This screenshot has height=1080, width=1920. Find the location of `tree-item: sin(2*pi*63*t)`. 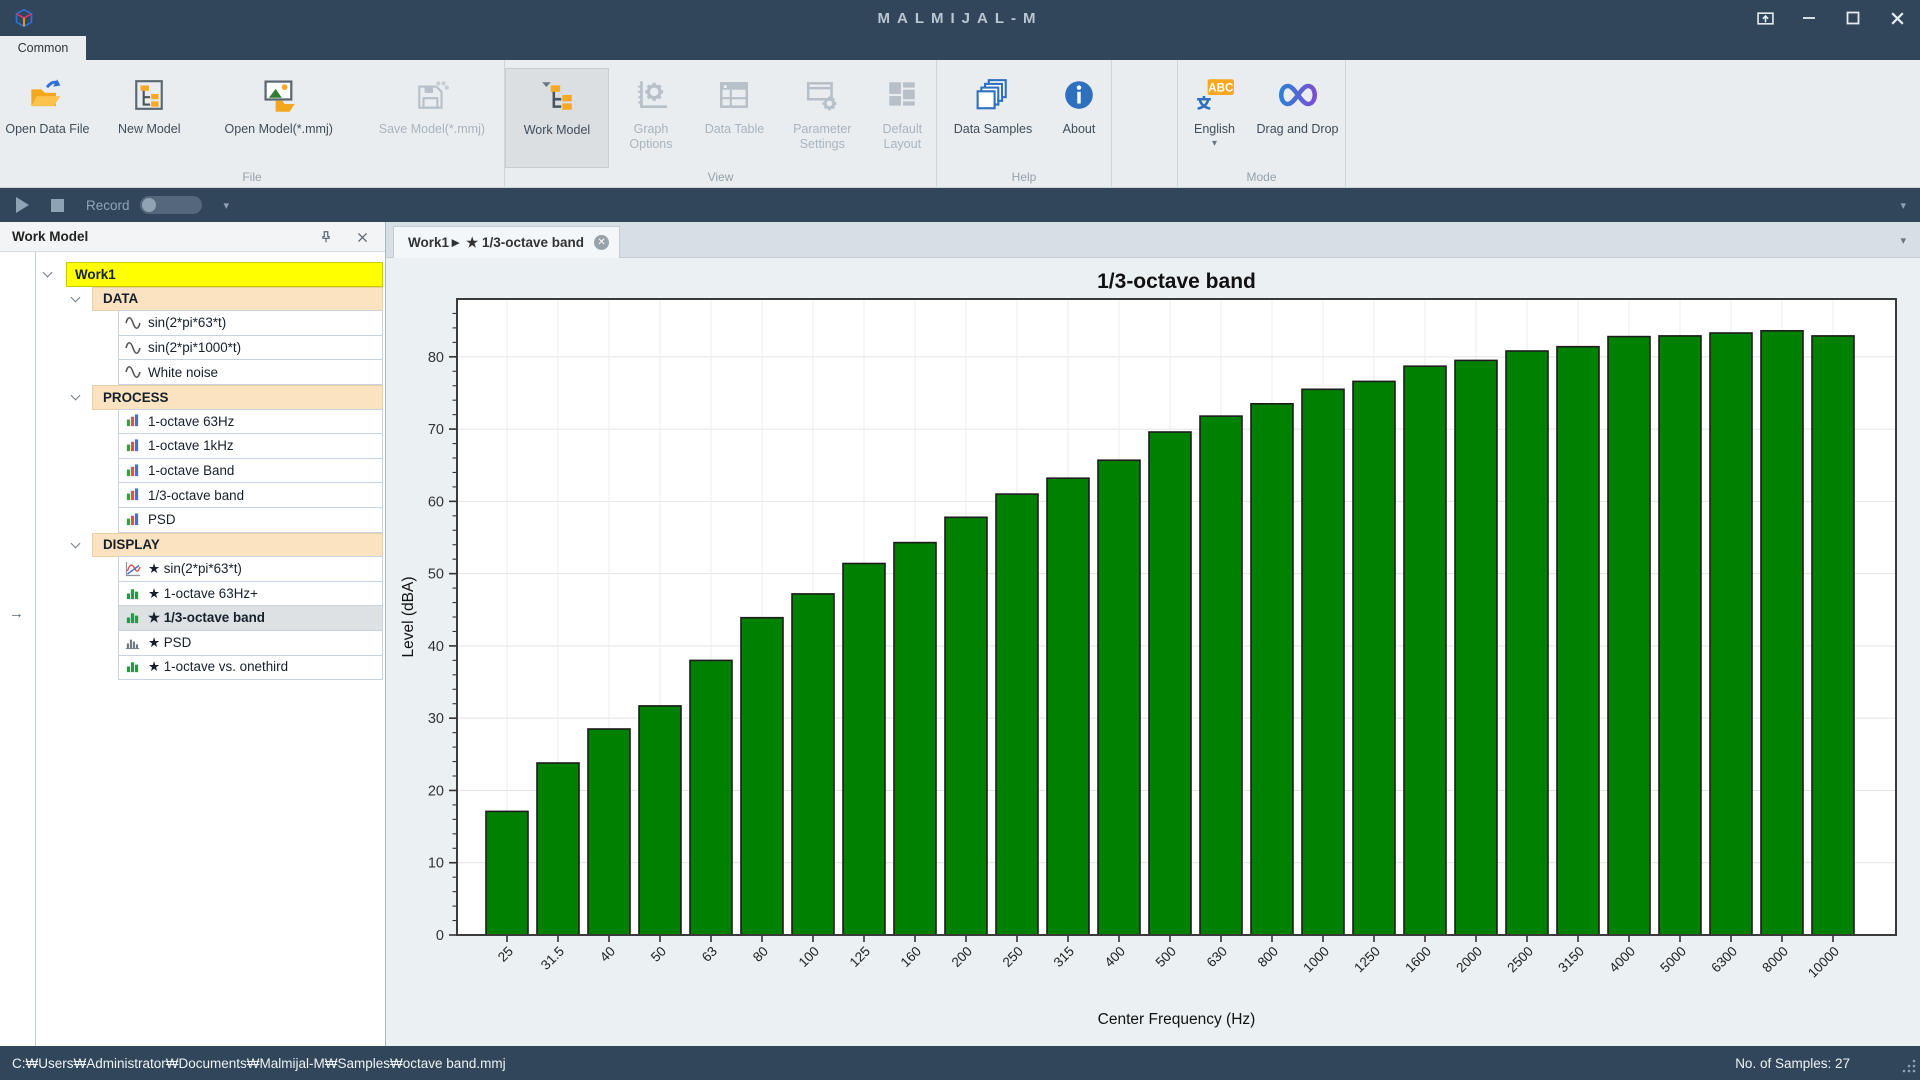

tree-item: sin(2*pi*63*t) is located at coordinates (250, 323).